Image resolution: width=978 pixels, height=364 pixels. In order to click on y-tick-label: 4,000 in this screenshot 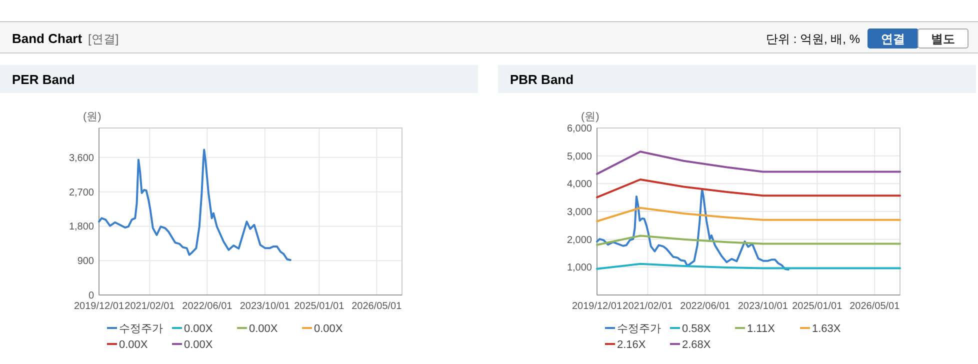, I will do `click(579, 184)`.